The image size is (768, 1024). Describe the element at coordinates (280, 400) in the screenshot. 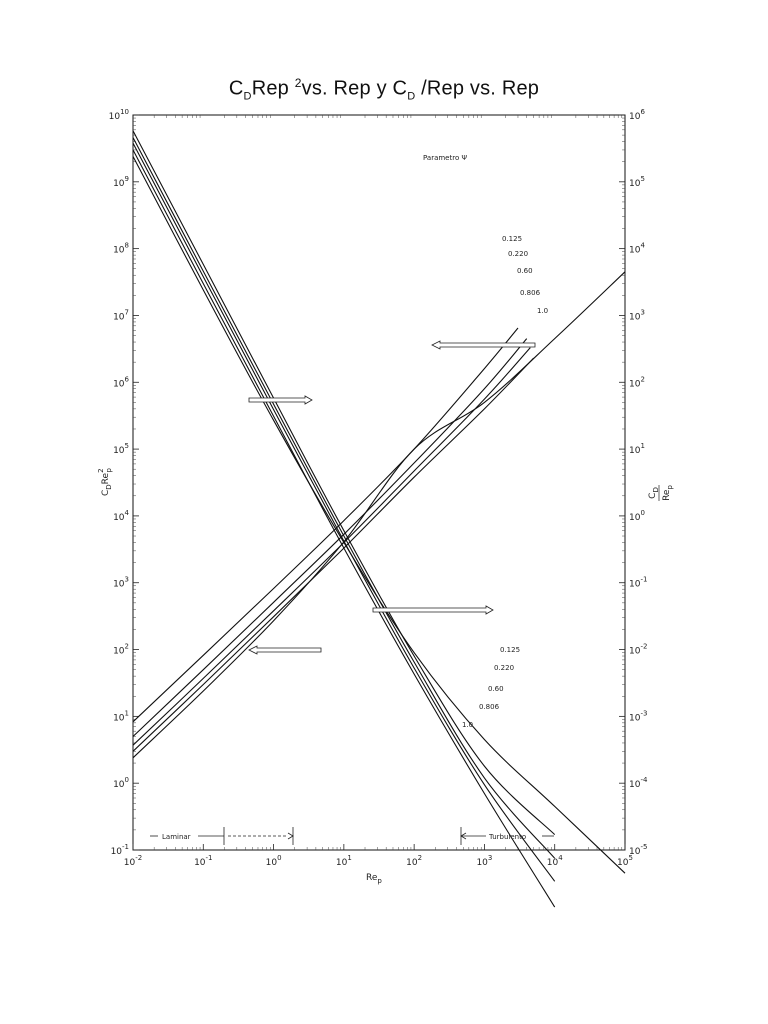

I see `arrow-right-upper` at that location.